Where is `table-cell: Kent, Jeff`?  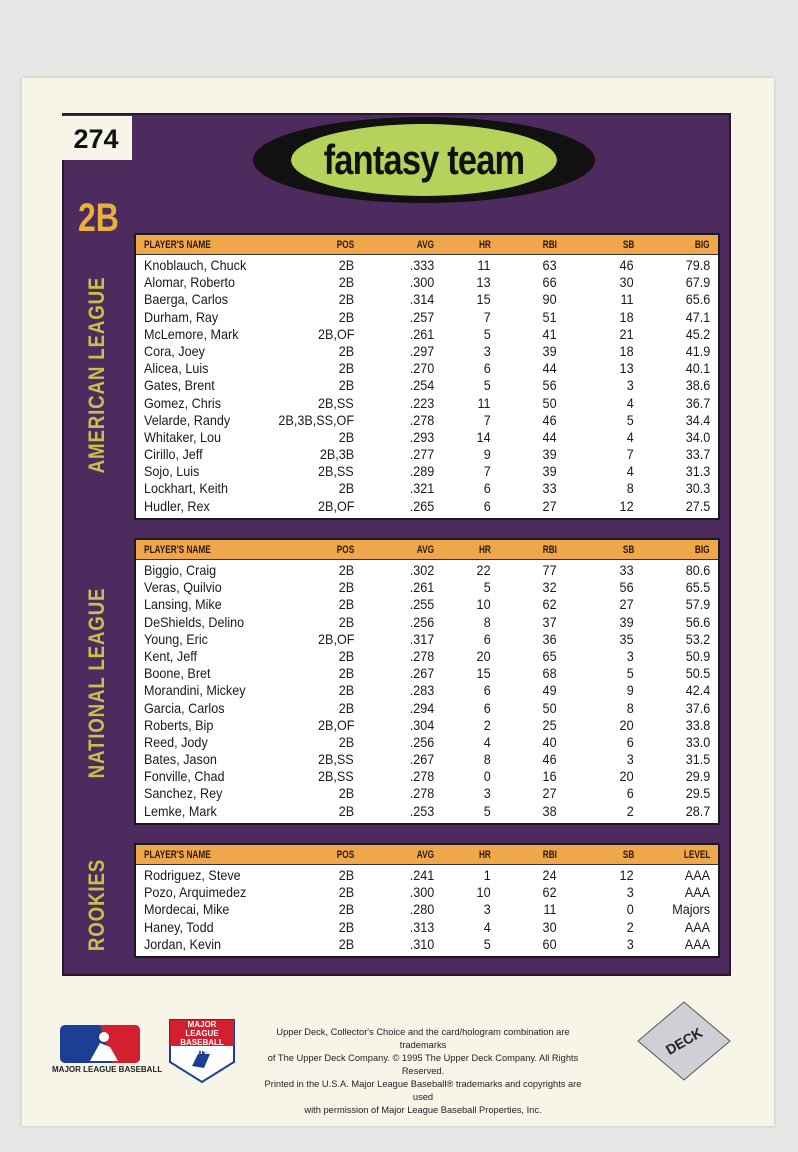
table-cell: Kent, Jeff is located at coordinates (171, 655).